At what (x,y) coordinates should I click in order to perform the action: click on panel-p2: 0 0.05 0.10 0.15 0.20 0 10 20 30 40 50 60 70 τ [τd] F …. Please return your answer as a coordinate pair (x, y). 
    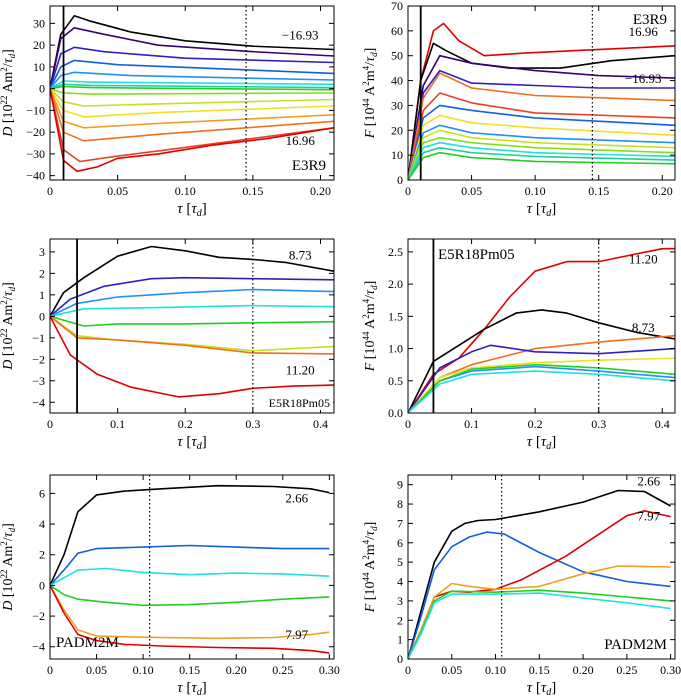
    Looking at the image, I should click on (518, 109).